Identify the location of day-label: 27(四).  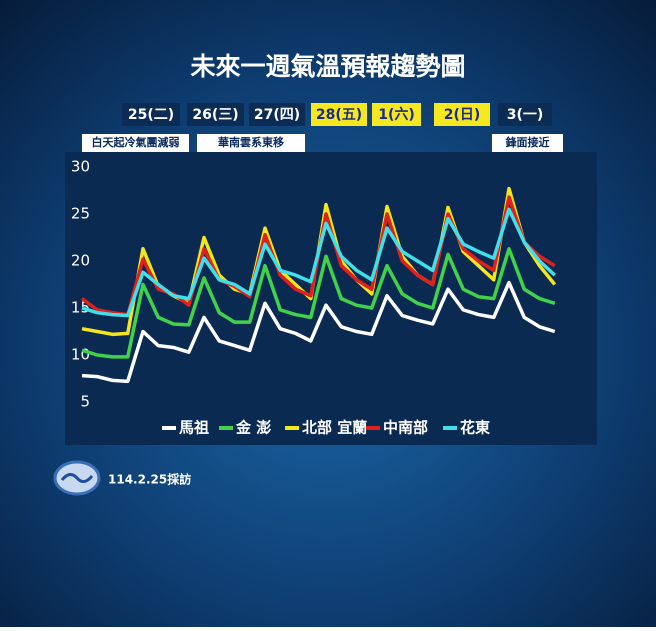
(277, 115).